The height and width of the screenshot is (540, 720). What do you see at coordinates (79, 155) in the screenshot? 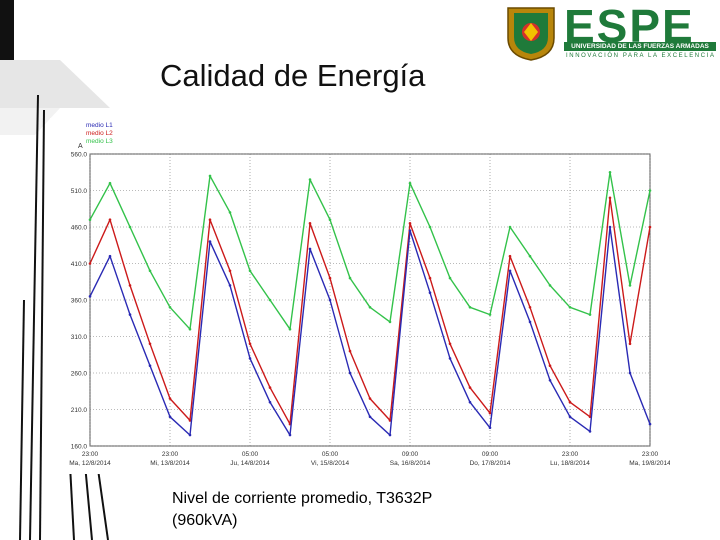
I see `y-tick-label: 560.0` at bounding box center [79, 155].